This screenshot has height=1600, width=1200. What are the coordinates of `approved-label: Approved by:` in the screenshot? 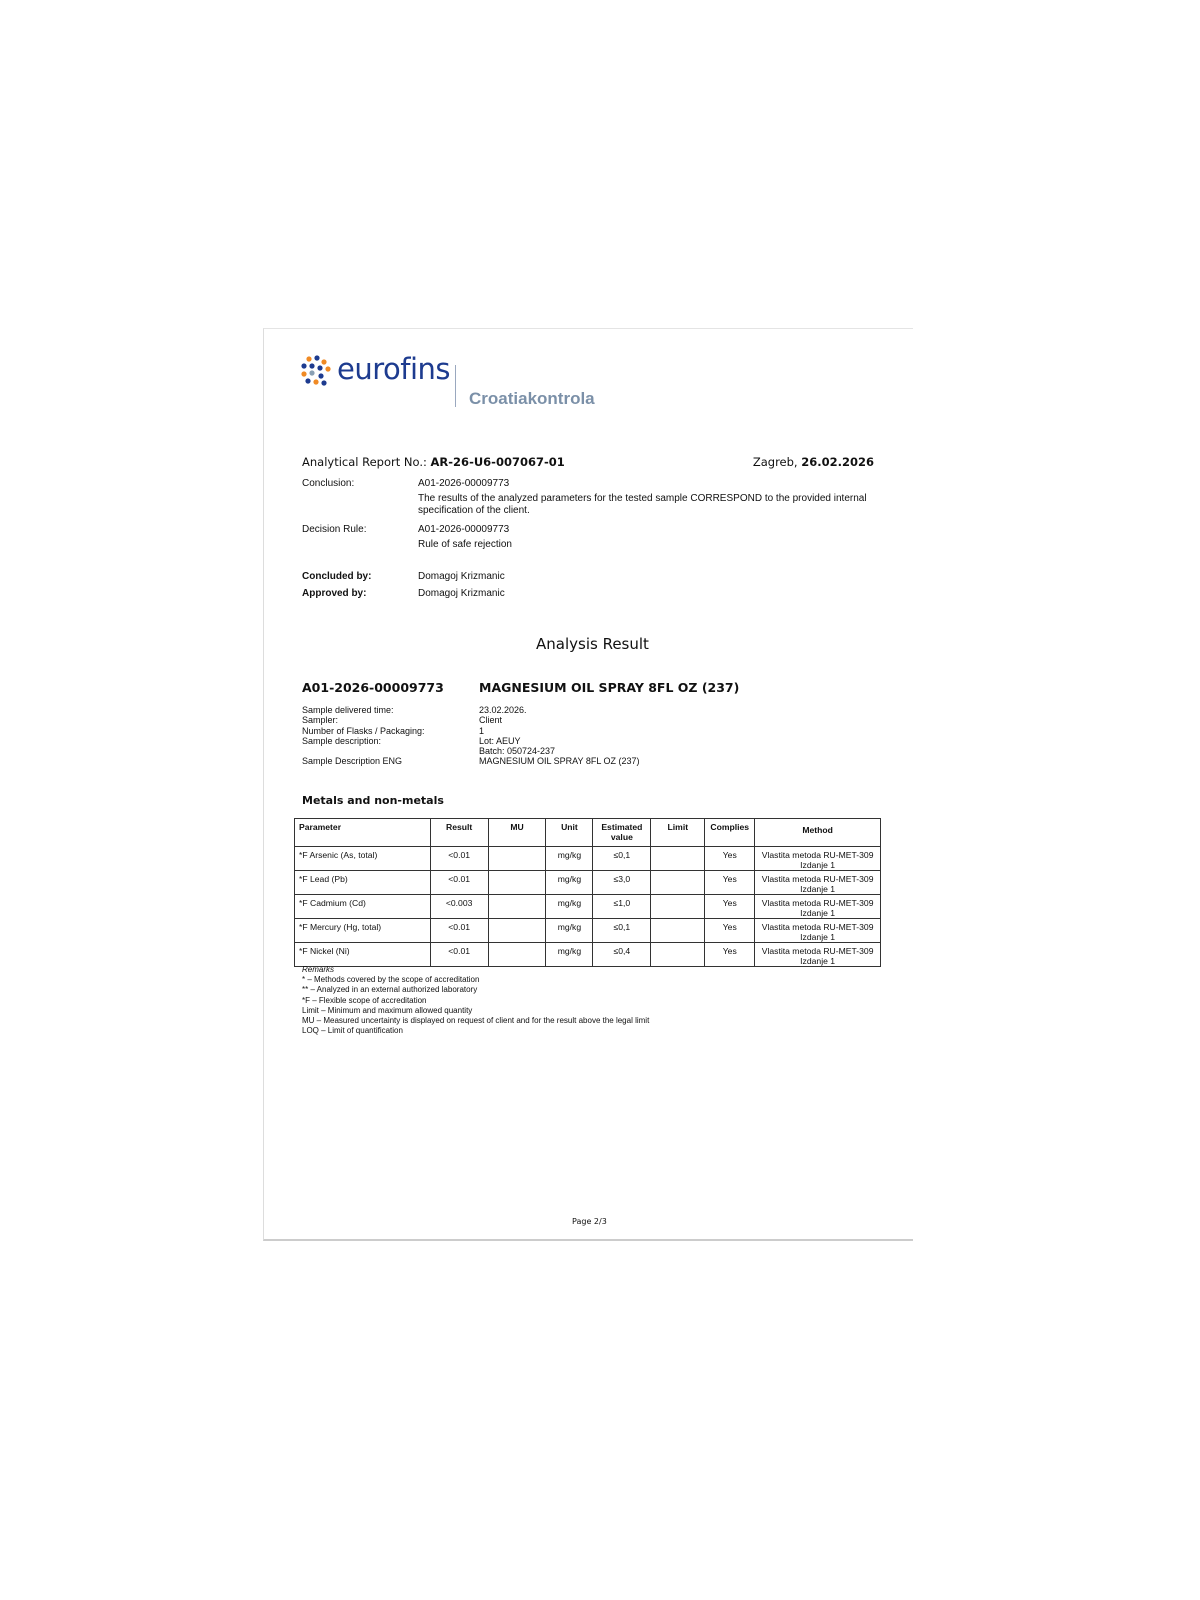 It's located at (334, 593).